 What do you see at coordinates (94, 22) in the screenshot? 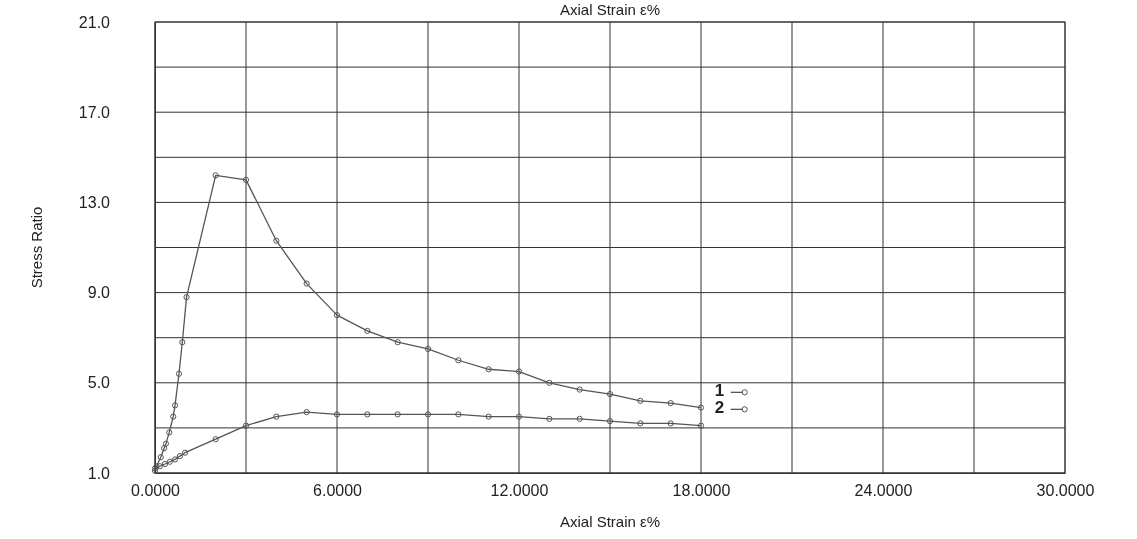
I see `y-tick-label: 21.0` at bounding box center [94, 22].